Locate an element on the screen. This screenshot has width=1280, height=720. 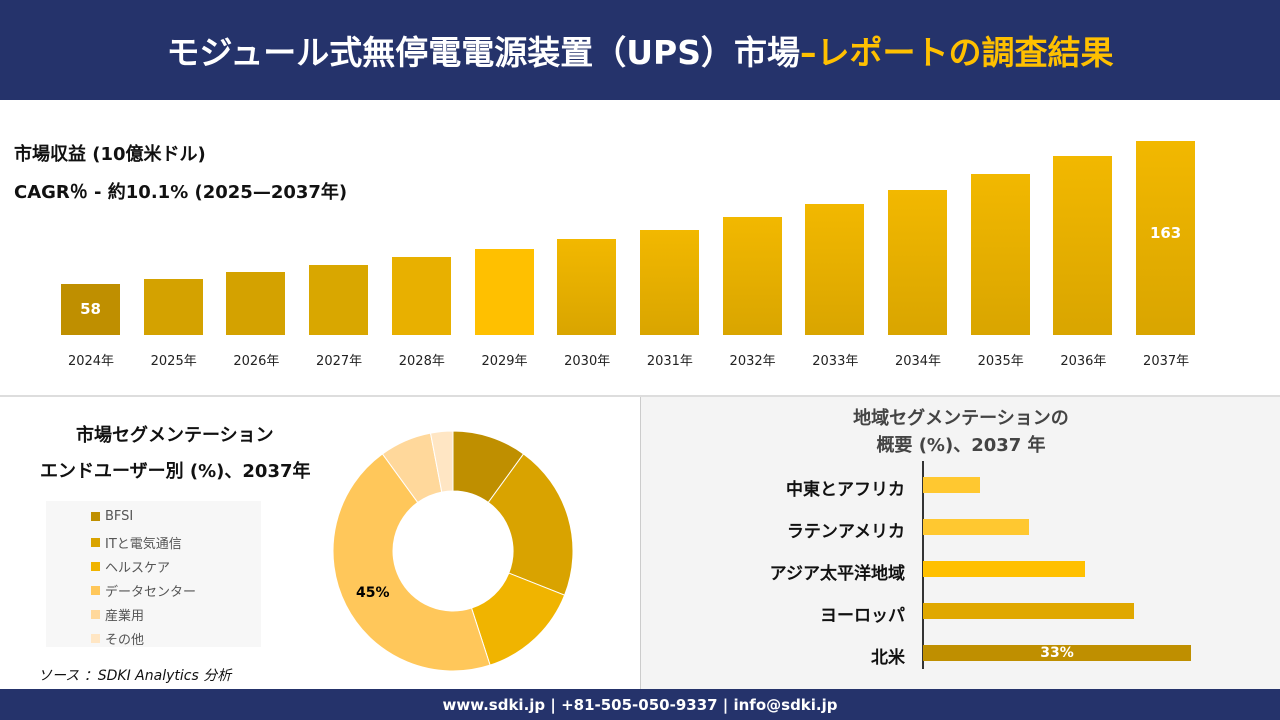
region-label: ヨーロッパ is located at coordinates (862, 616).